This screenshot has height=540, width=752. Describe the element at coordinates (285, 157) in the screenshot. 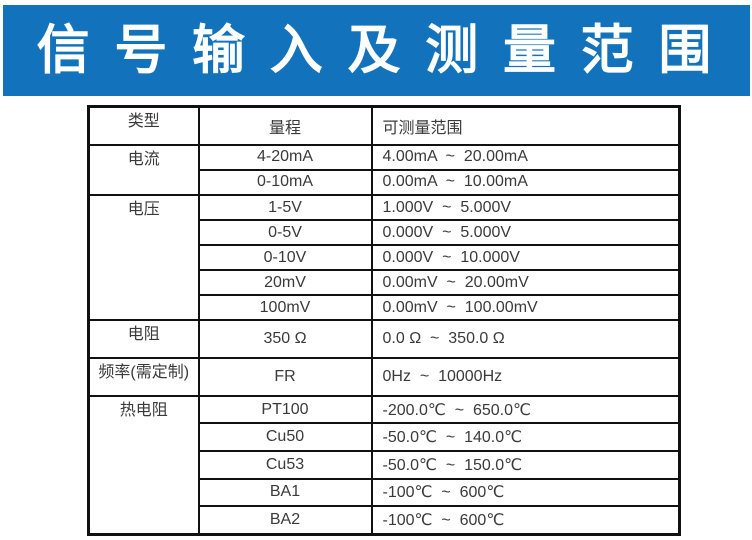

I see `range-cell: 4-20mA` at that location.